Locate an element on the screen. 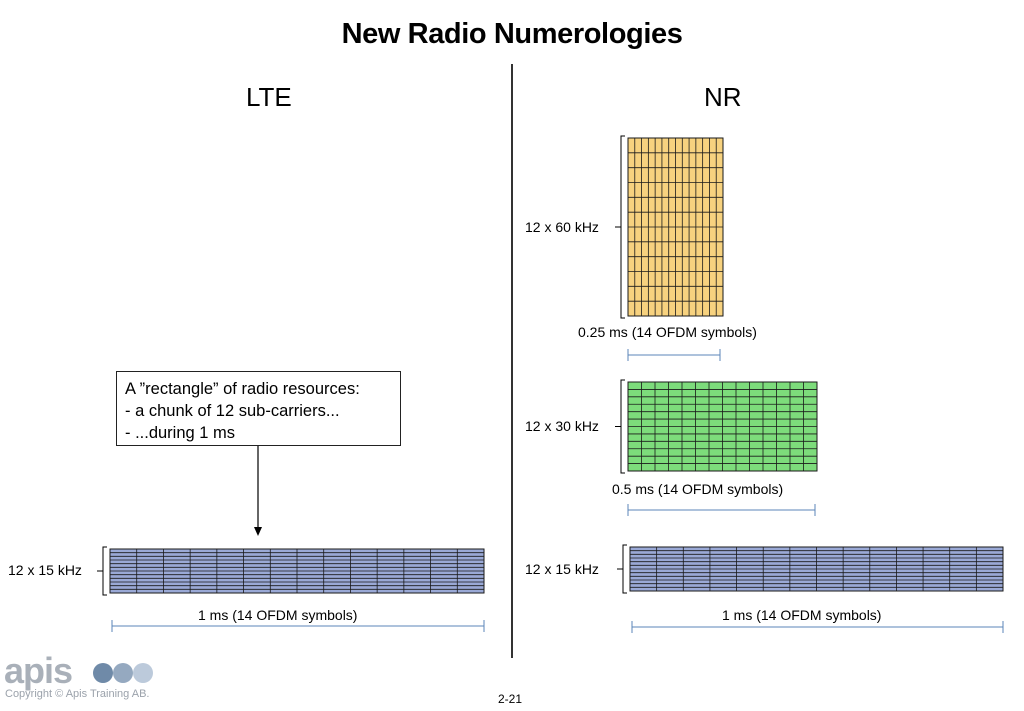  nr-60khz-freq-label: 12 x 60 kHz is located at coordinates (562, 227).